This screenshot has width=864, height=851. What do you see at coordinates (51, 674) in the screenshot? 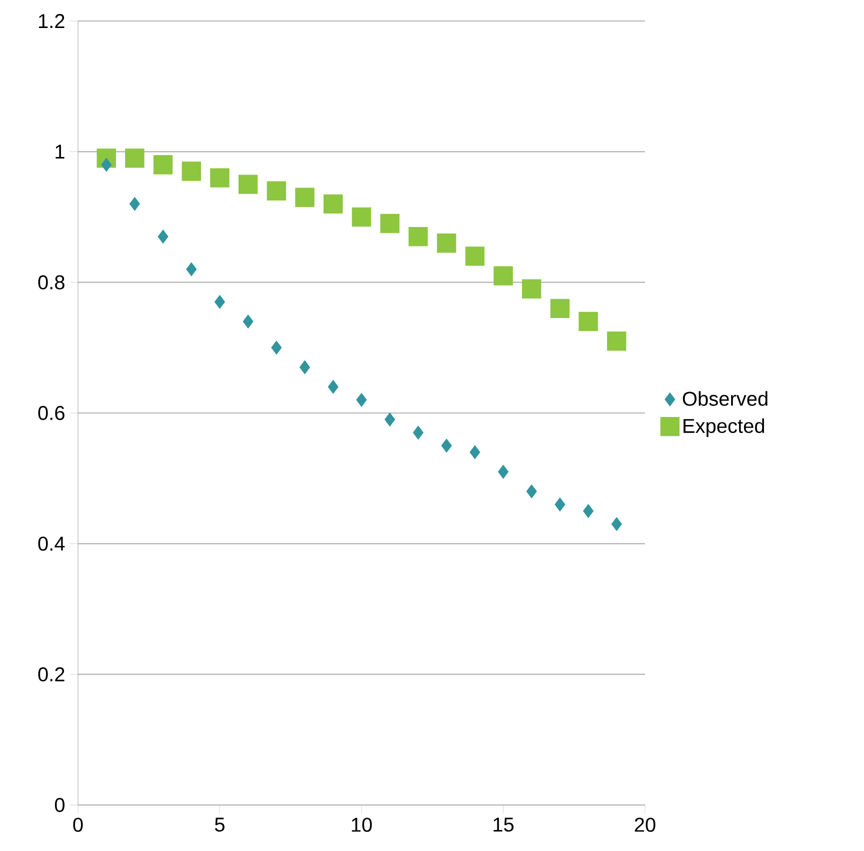
I see `y-tick-label: 0.2` at bounding box center [51, 674].